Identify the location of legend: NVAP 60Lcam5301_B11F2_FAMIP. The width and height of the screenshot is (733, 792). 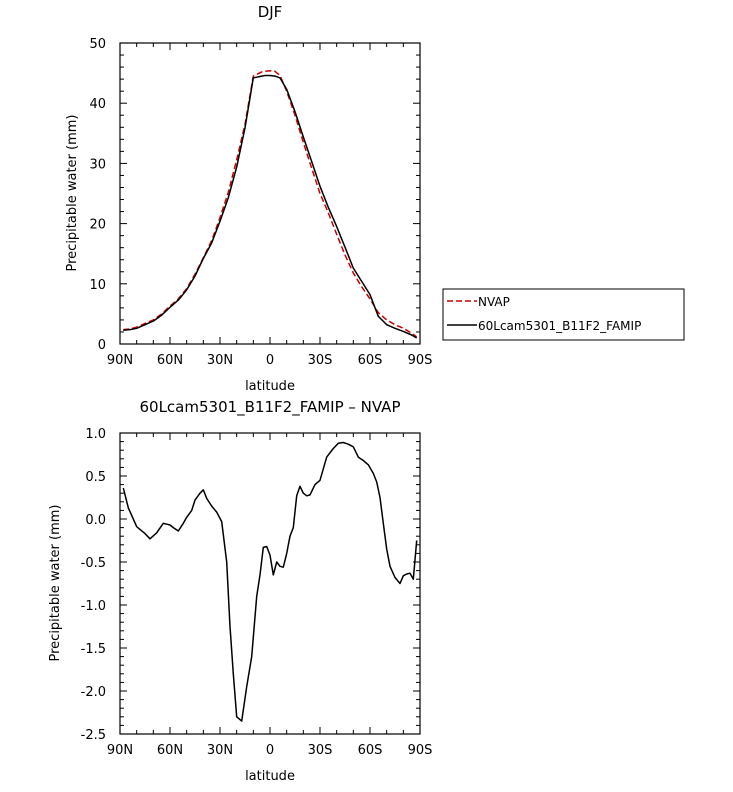
(563, 314).